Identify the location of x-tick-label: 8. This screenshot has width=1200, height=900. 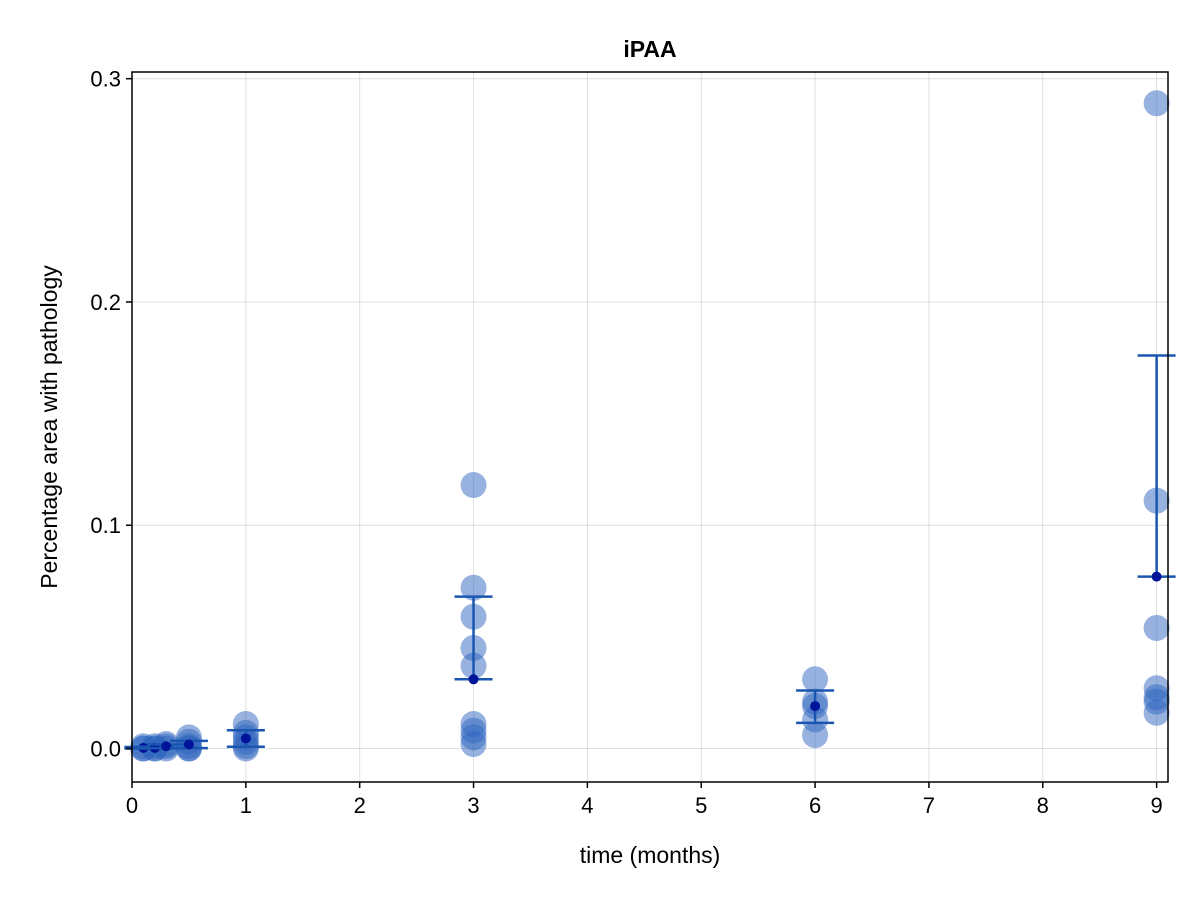
(1043, 805).